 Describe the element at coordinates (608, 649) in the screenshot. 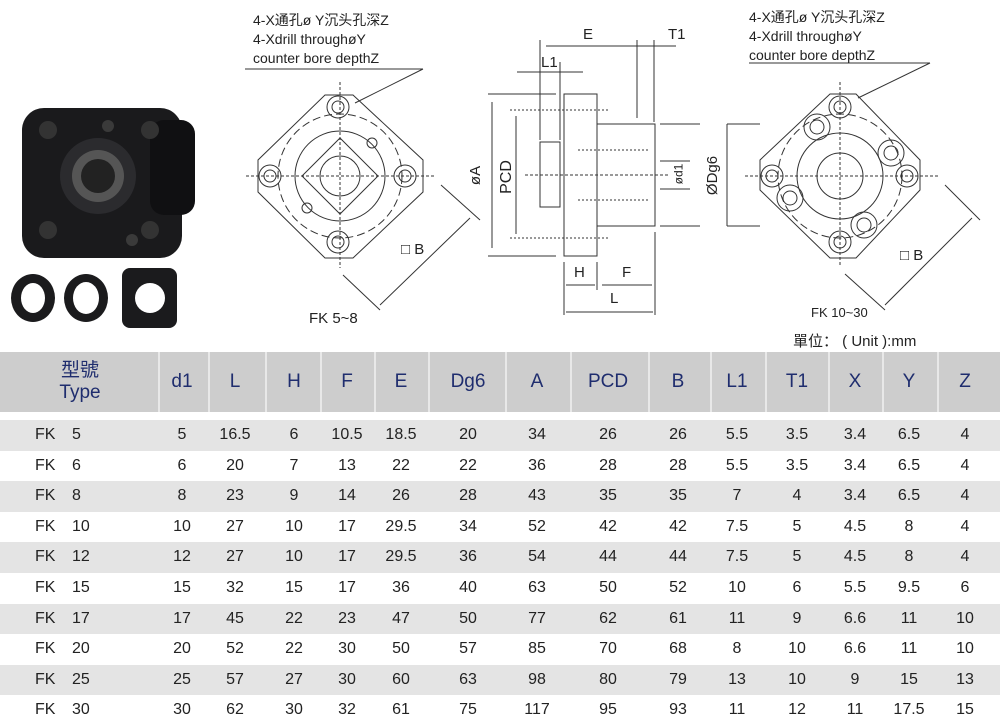

I see `cell-pcd: 70` at that location.